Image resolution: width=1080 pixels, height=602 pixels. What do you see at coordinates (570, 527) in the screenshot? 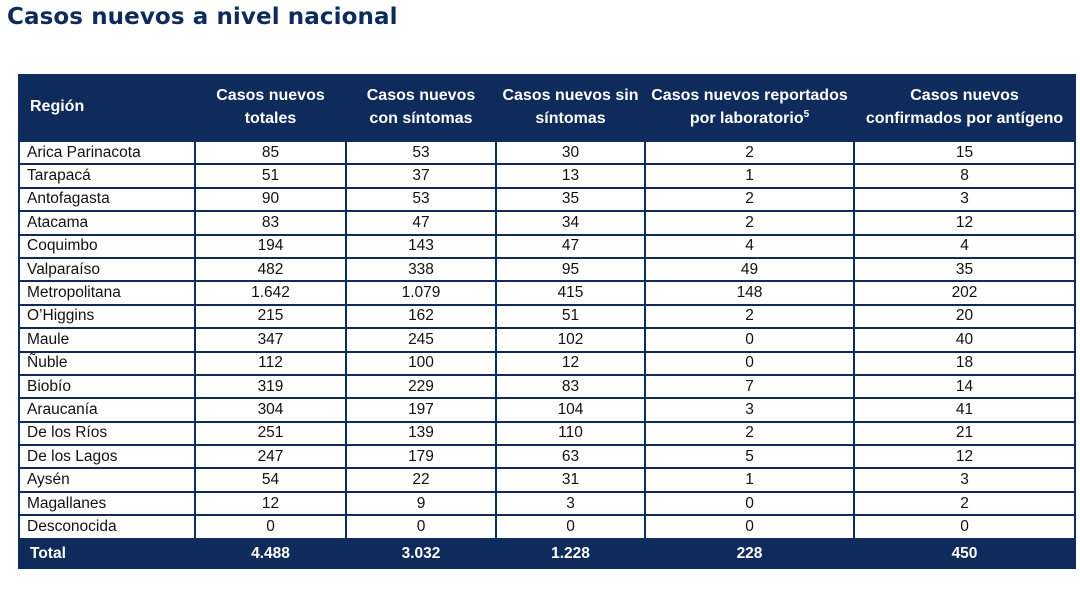
I see `cell-sin-sintomas: 0` at bounding box center [570, 527].